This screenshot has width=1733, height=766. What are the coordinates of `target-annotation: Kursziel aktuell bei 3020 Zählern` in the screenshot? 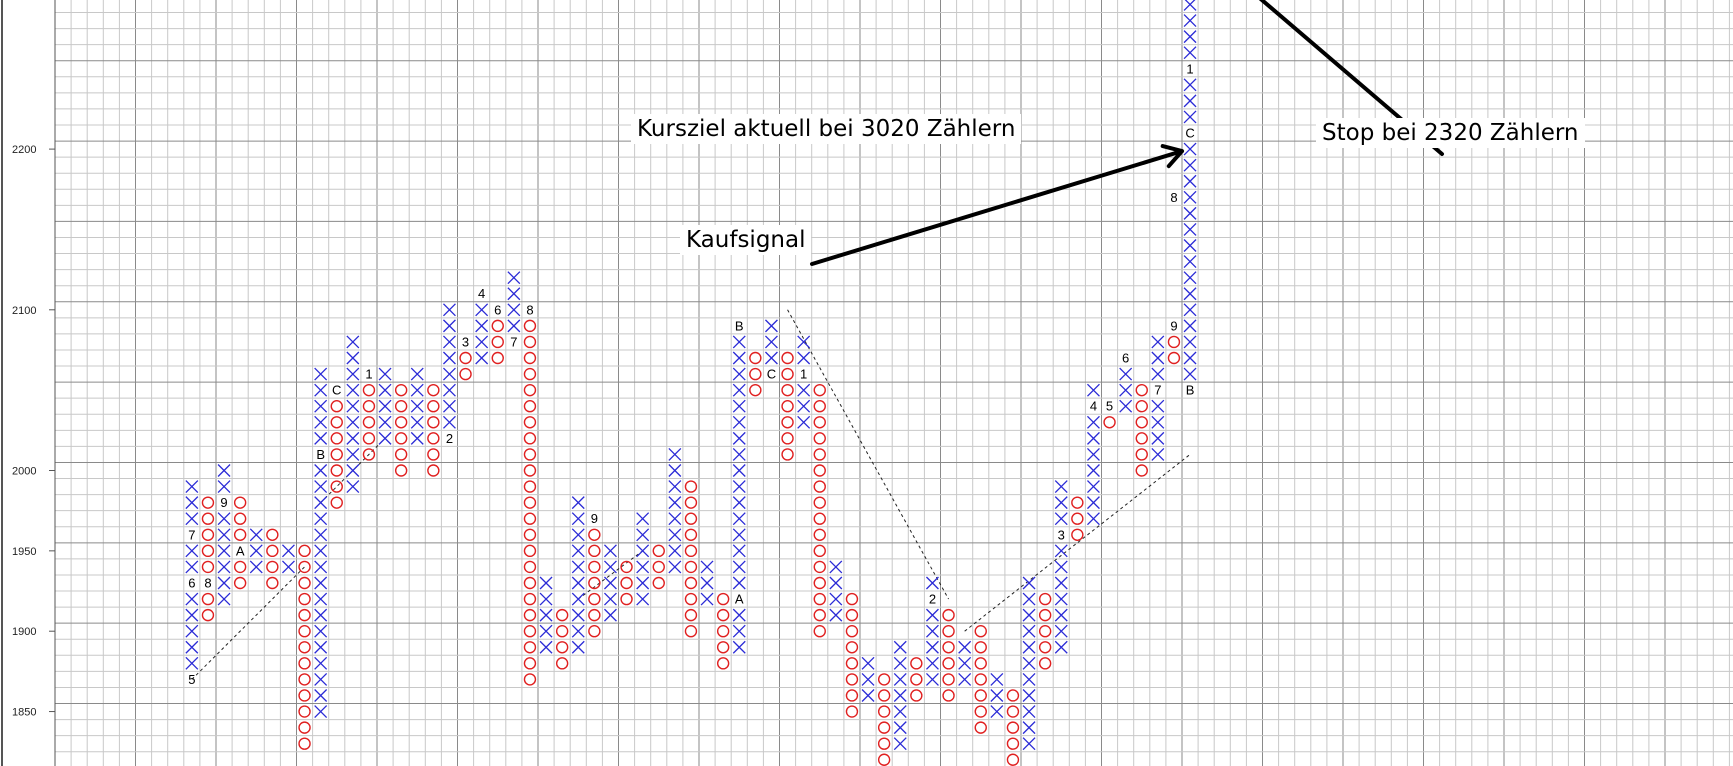 It's located at (826, 129).